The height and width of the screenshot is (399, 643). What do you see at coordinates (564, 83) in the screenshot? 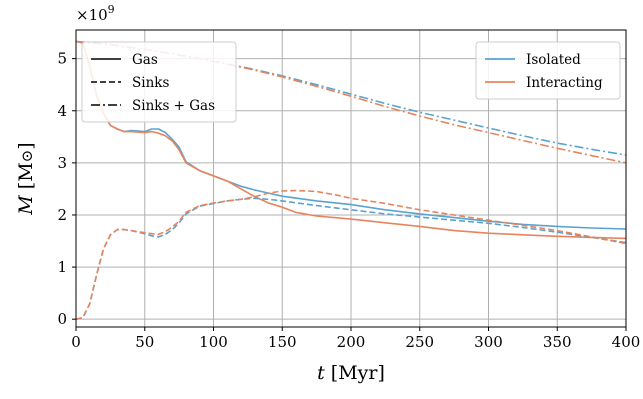
I see `legend-label: Interacting` at bounding box center [564, 83].